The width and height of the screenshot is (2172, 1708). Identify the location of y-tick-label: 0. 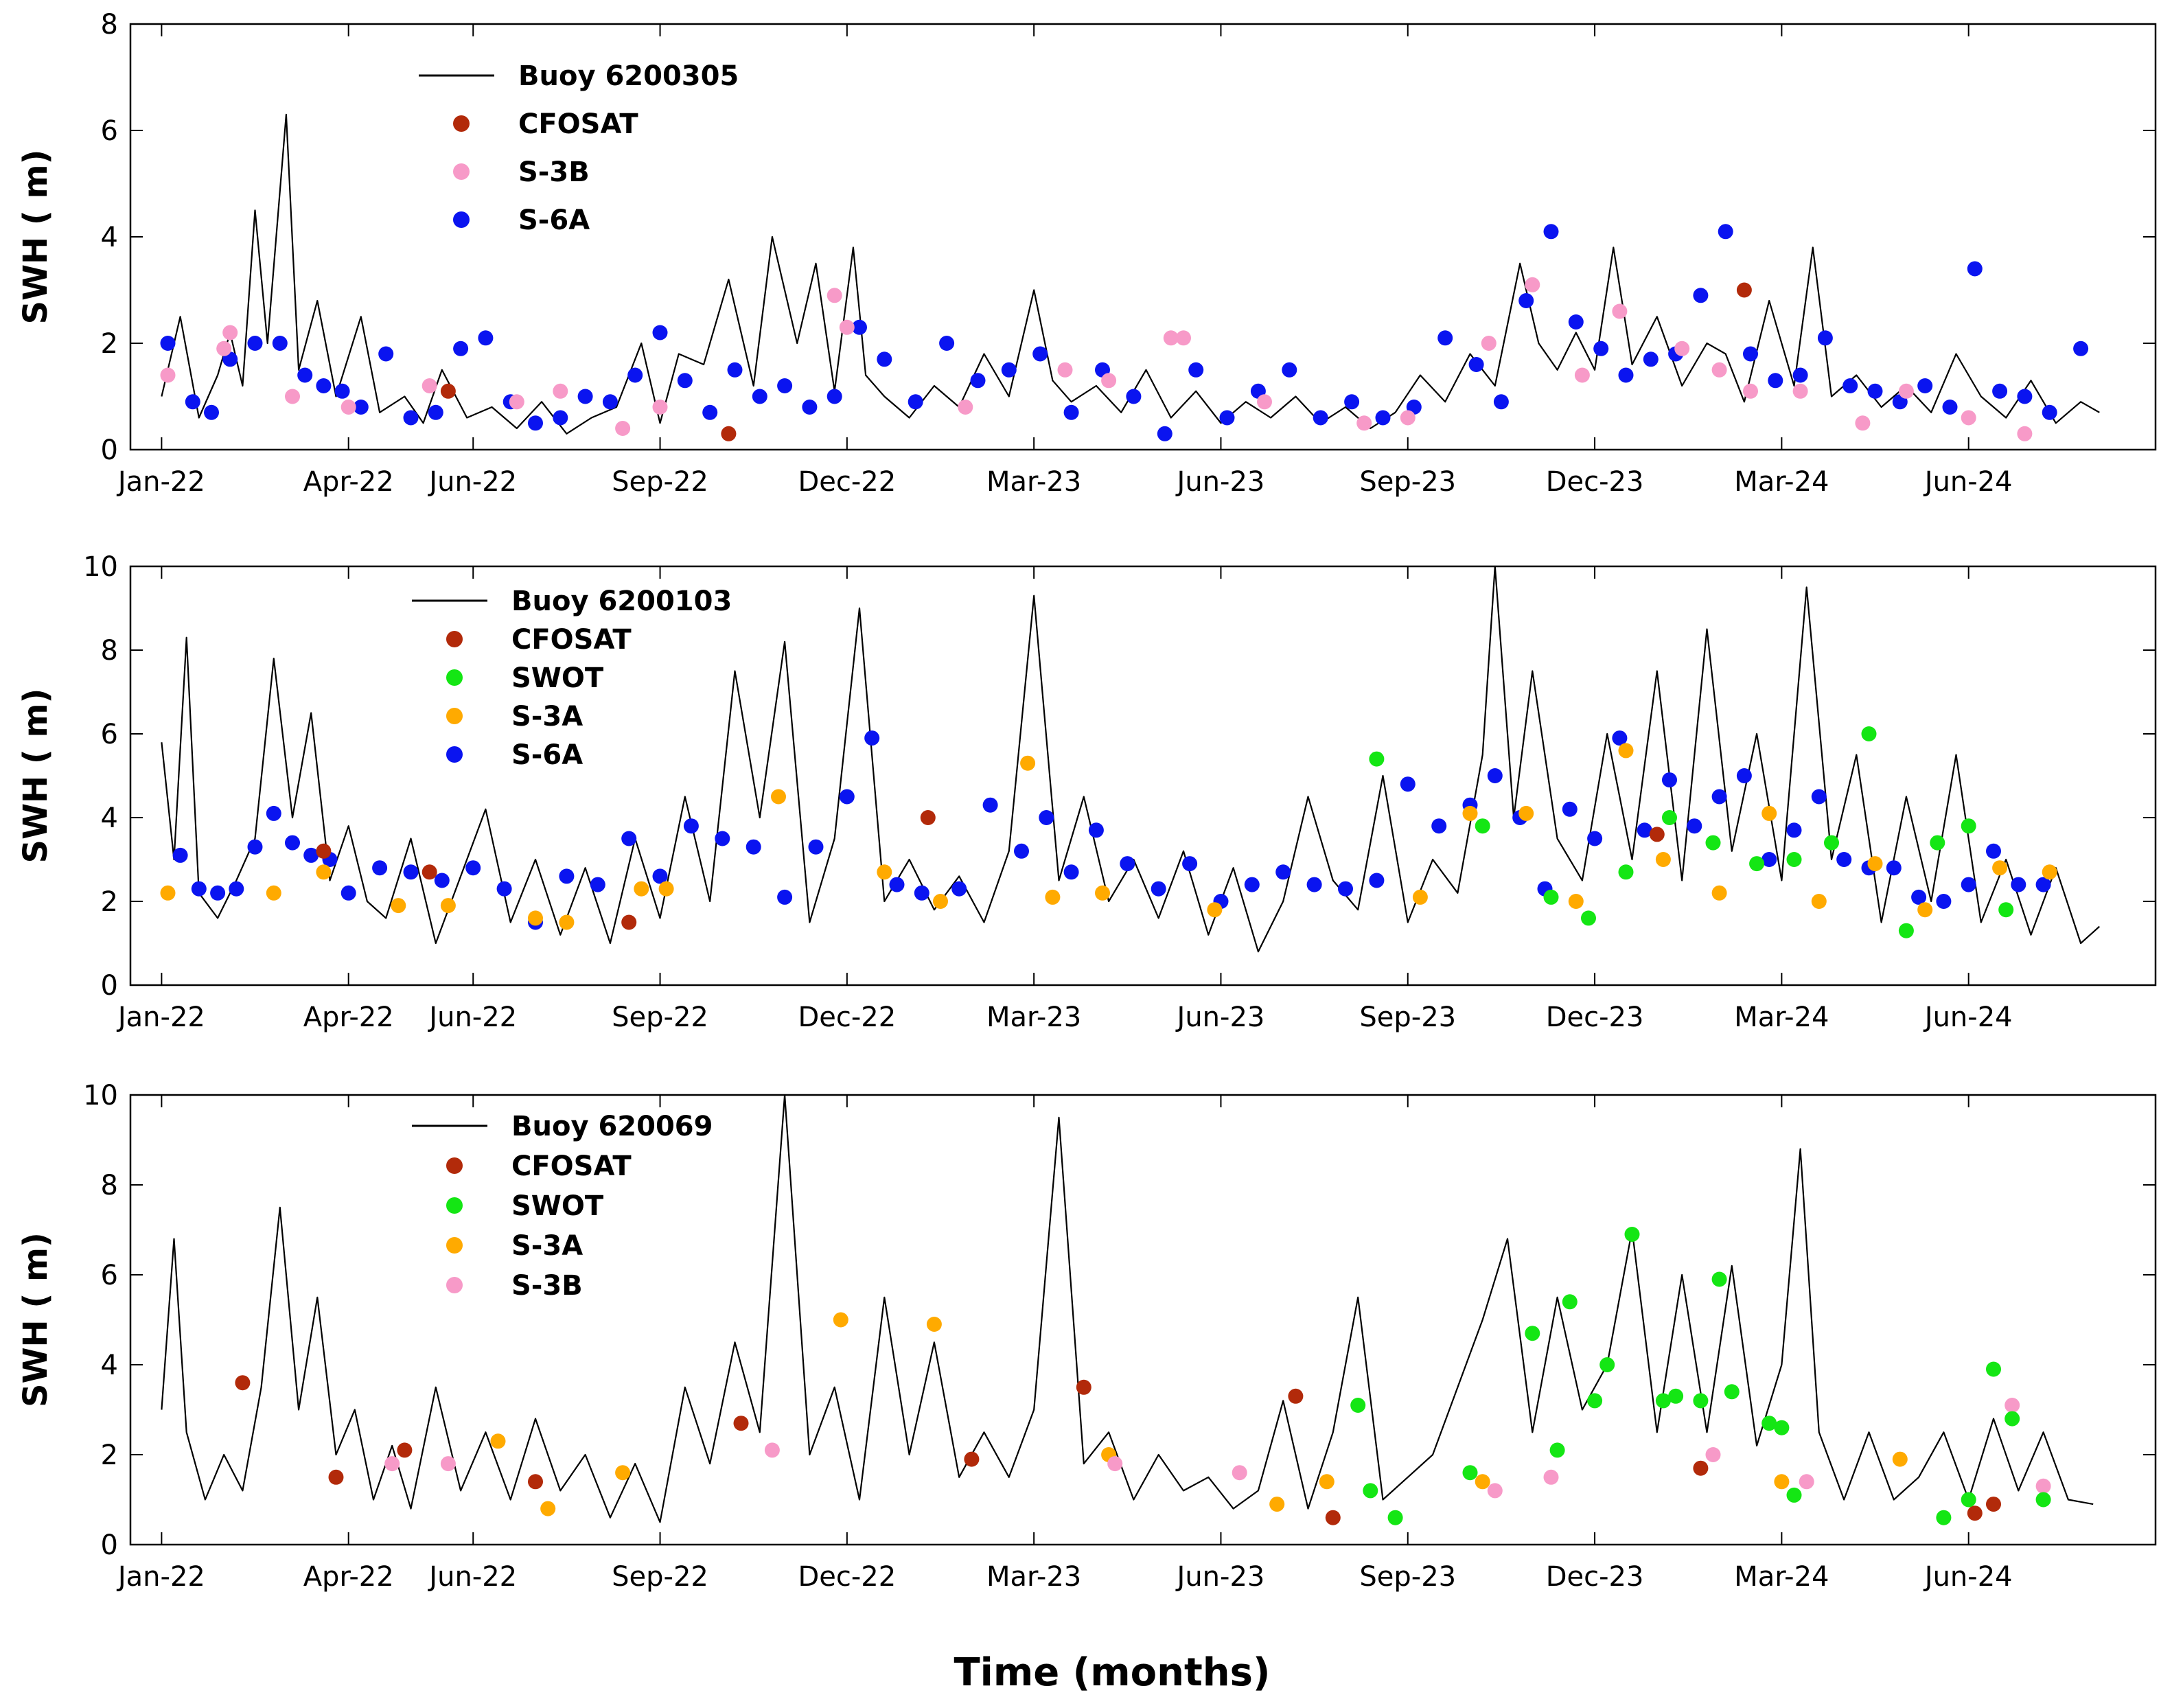
(110, 1546).